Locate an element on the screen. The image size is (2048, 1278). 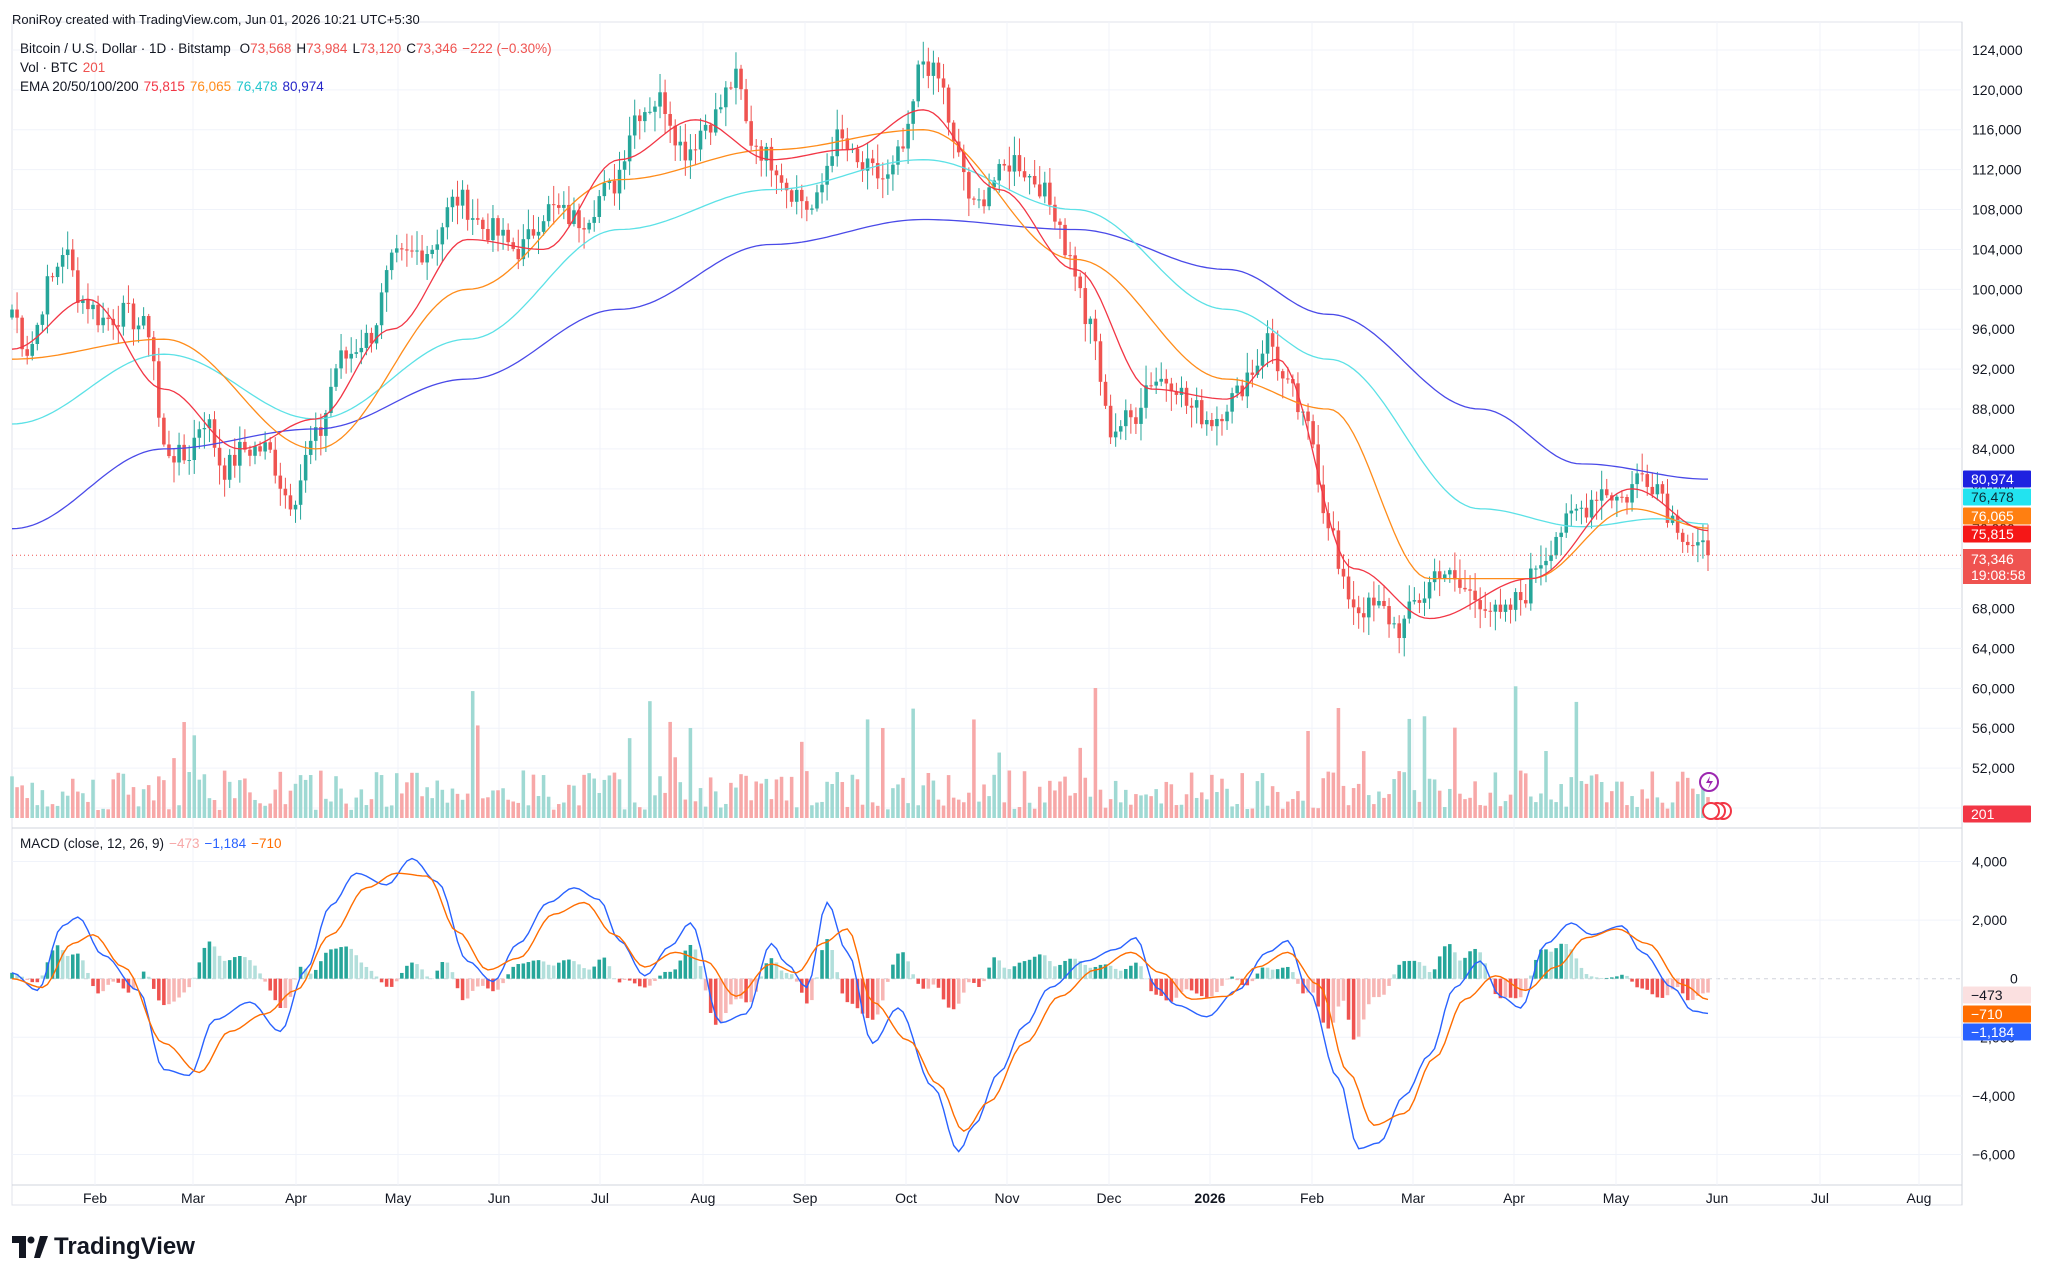
price-tick-label: 124,000 is located at coordinates (1997, 50).